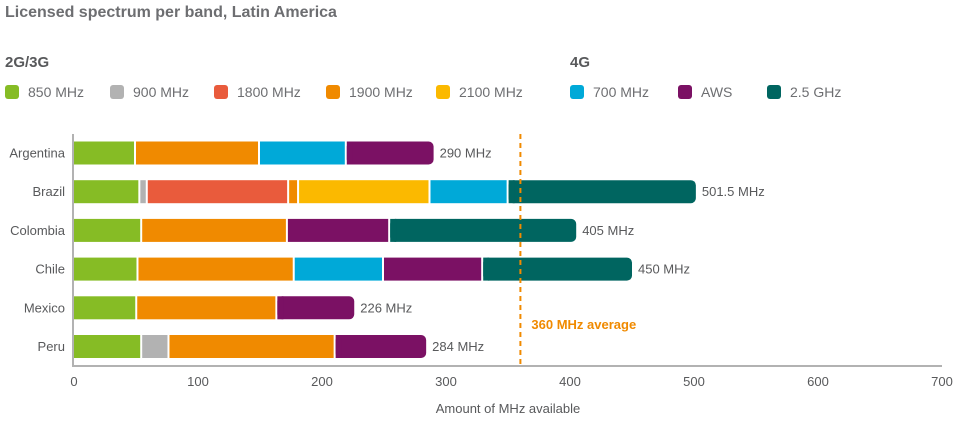 This screenshot has height=422, width=970. Describe the element at coordinates (774, 92) in the screenshot. I see `legend-swatch-2-5ghz` at that location.